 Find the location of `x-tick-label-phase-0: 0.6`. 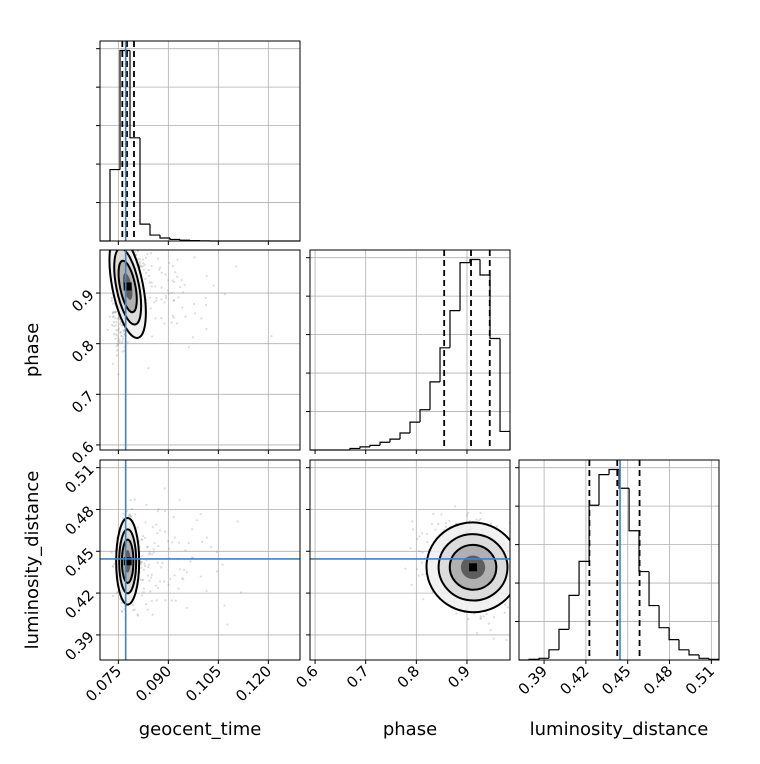

x-tick-label-phase-0: 0.6 is located at coordinates (307, 677).